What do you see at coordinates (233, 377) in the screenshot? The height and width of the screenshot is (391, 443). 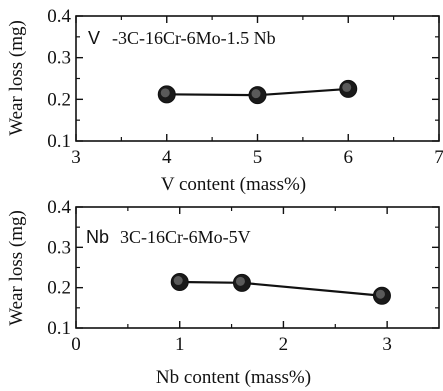 I see `x-axis-title: Nb content (mass%)` at bounding box center [233, 377].